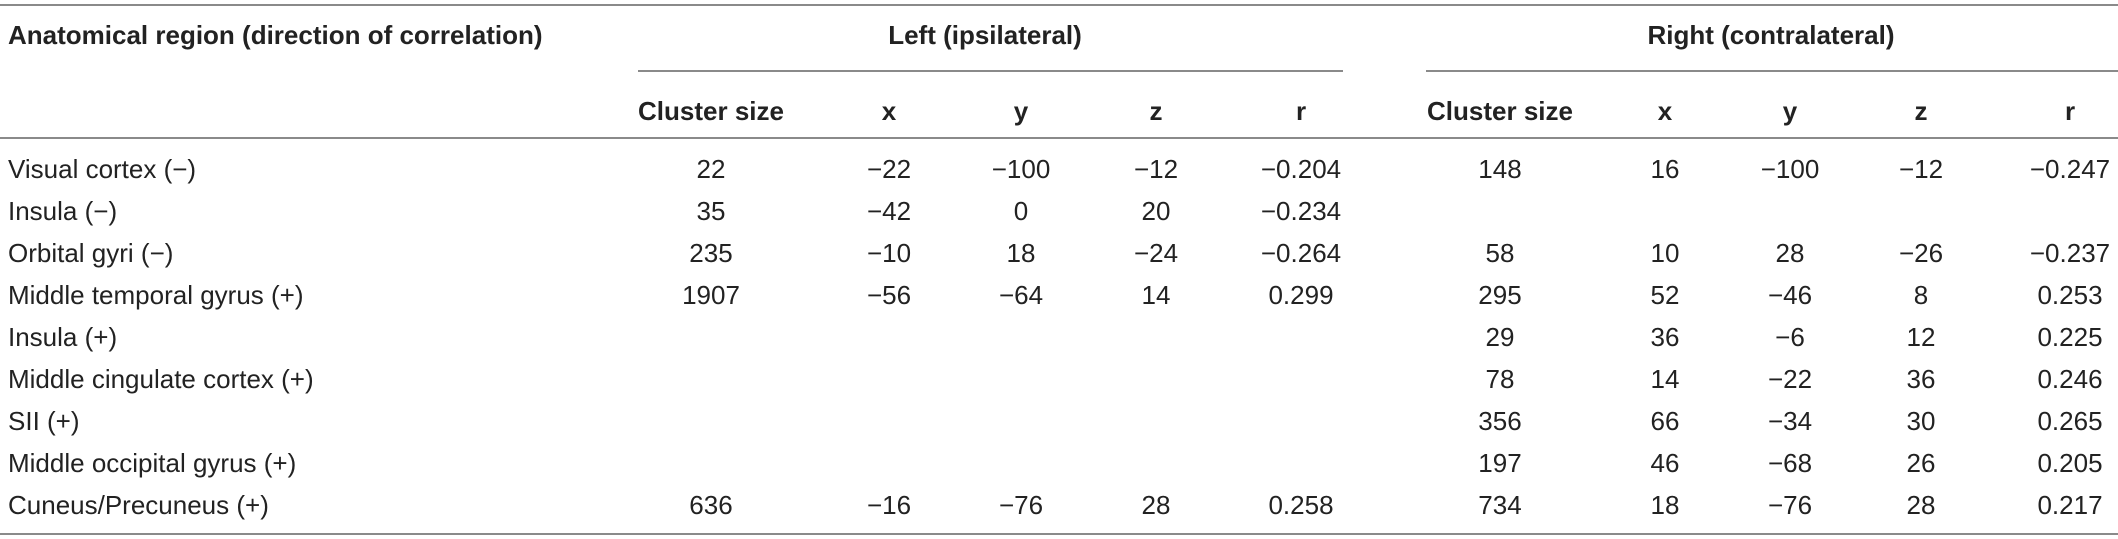 This screenshot has width=2118, height=539. I want to click on table-cell: 197, so click(1500, 463).